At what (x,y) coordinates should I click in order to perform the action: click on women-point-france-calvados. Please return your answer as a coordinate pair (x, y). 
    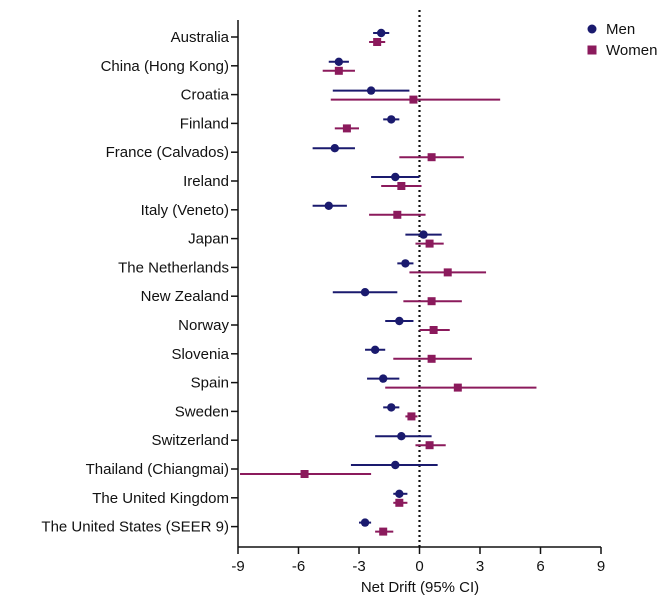
    Looking at the image, I should click on (431, 157).